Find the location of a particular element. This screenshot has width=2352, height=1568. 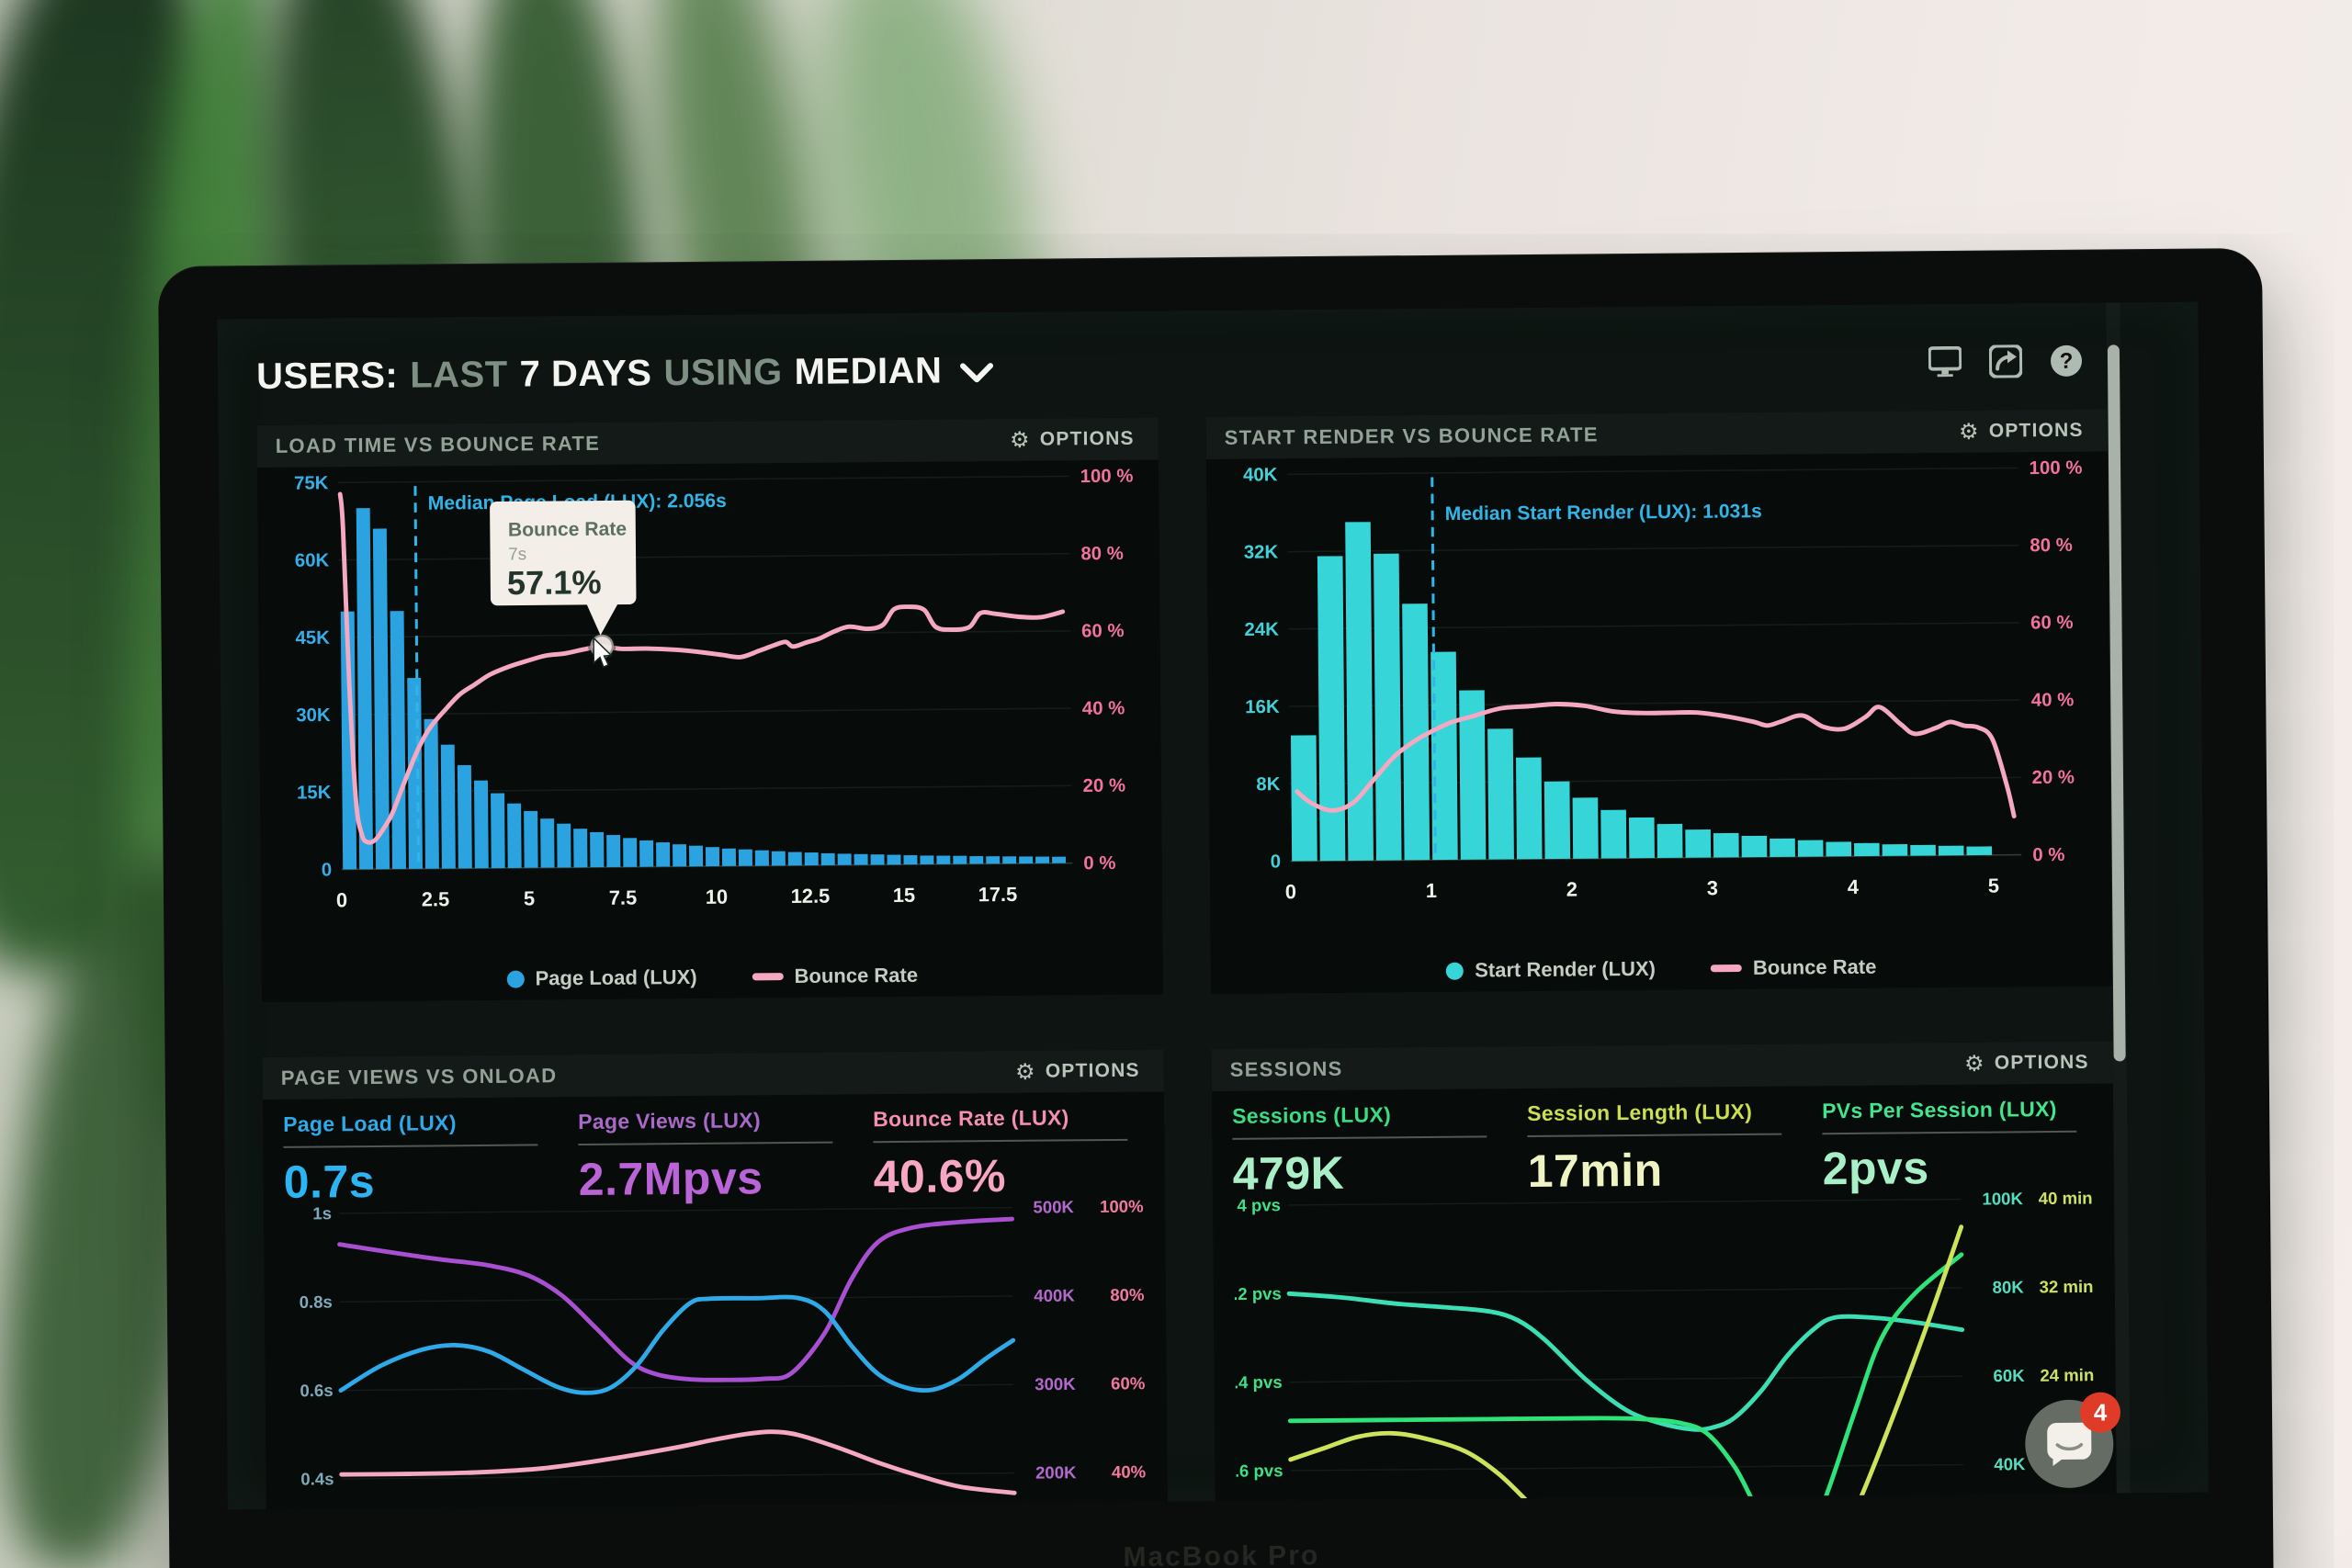

intercom-chat-button: 4 is located at coordinates (2072, 1440).